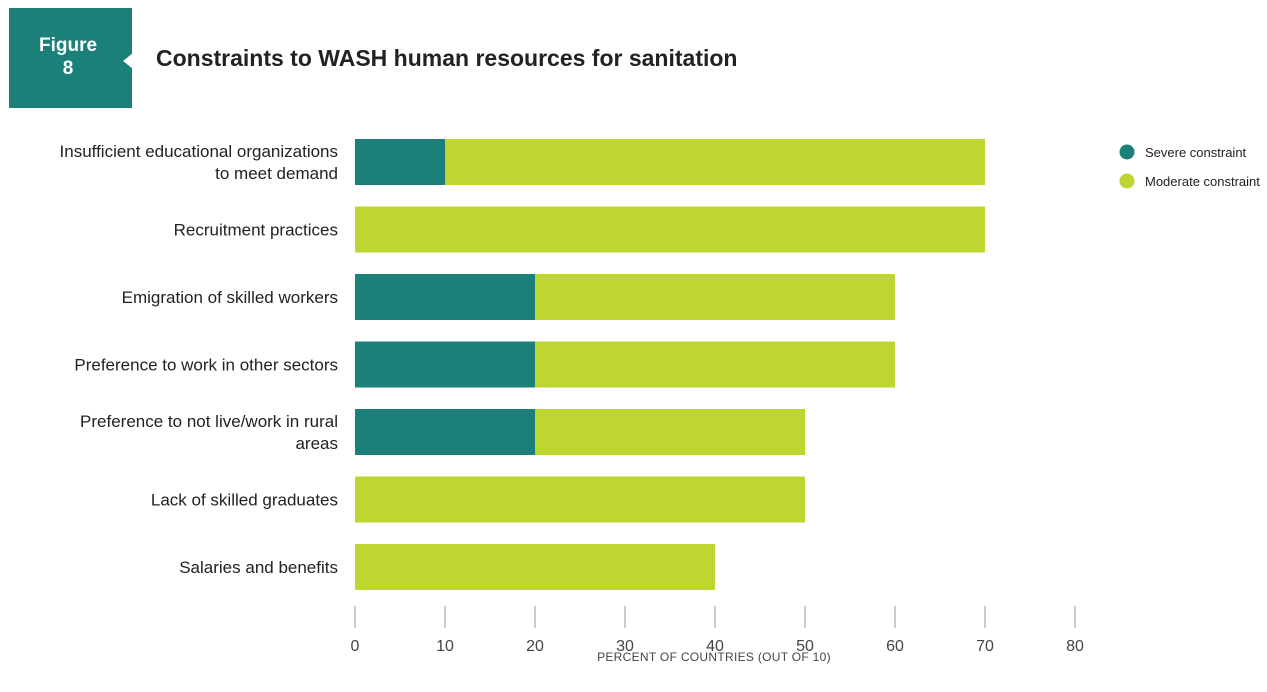  What do you see at coordinates (276, 173) in the screenshot?
I see `category-label-1-line-2: to meet demand` at bounding box center [276, 173].